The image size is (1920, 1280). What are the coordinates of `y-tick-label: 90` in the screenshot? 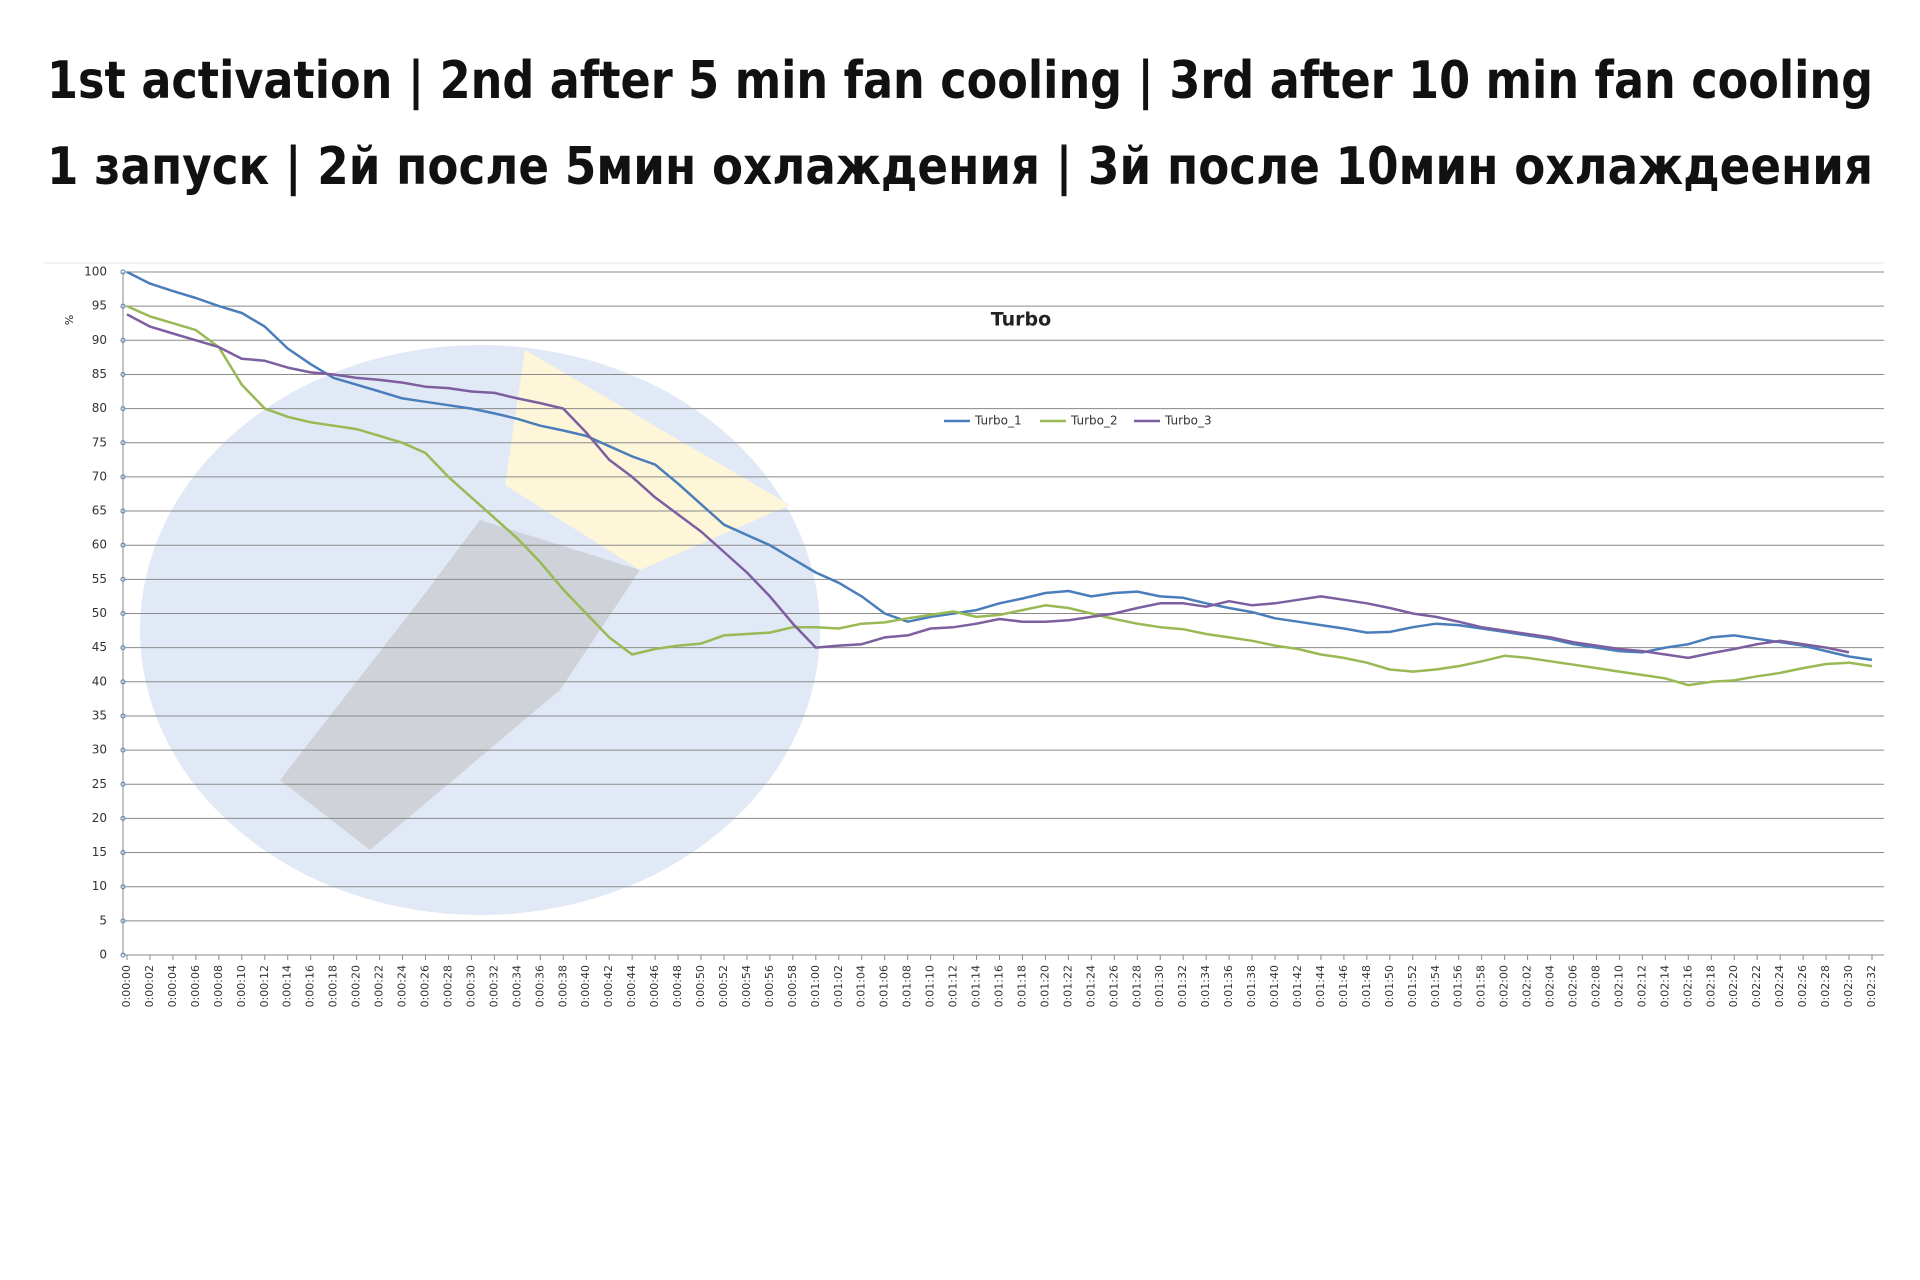 It's located at (99, 340).